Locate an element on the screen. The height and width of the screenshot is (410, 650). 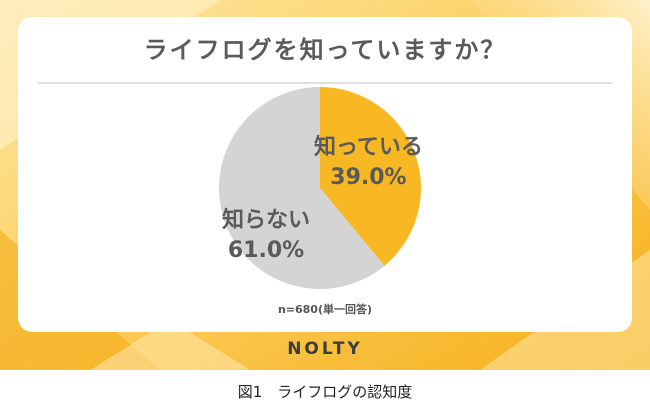
slice-label-aware-value: 39.0% is located at coordinates (368, 177).